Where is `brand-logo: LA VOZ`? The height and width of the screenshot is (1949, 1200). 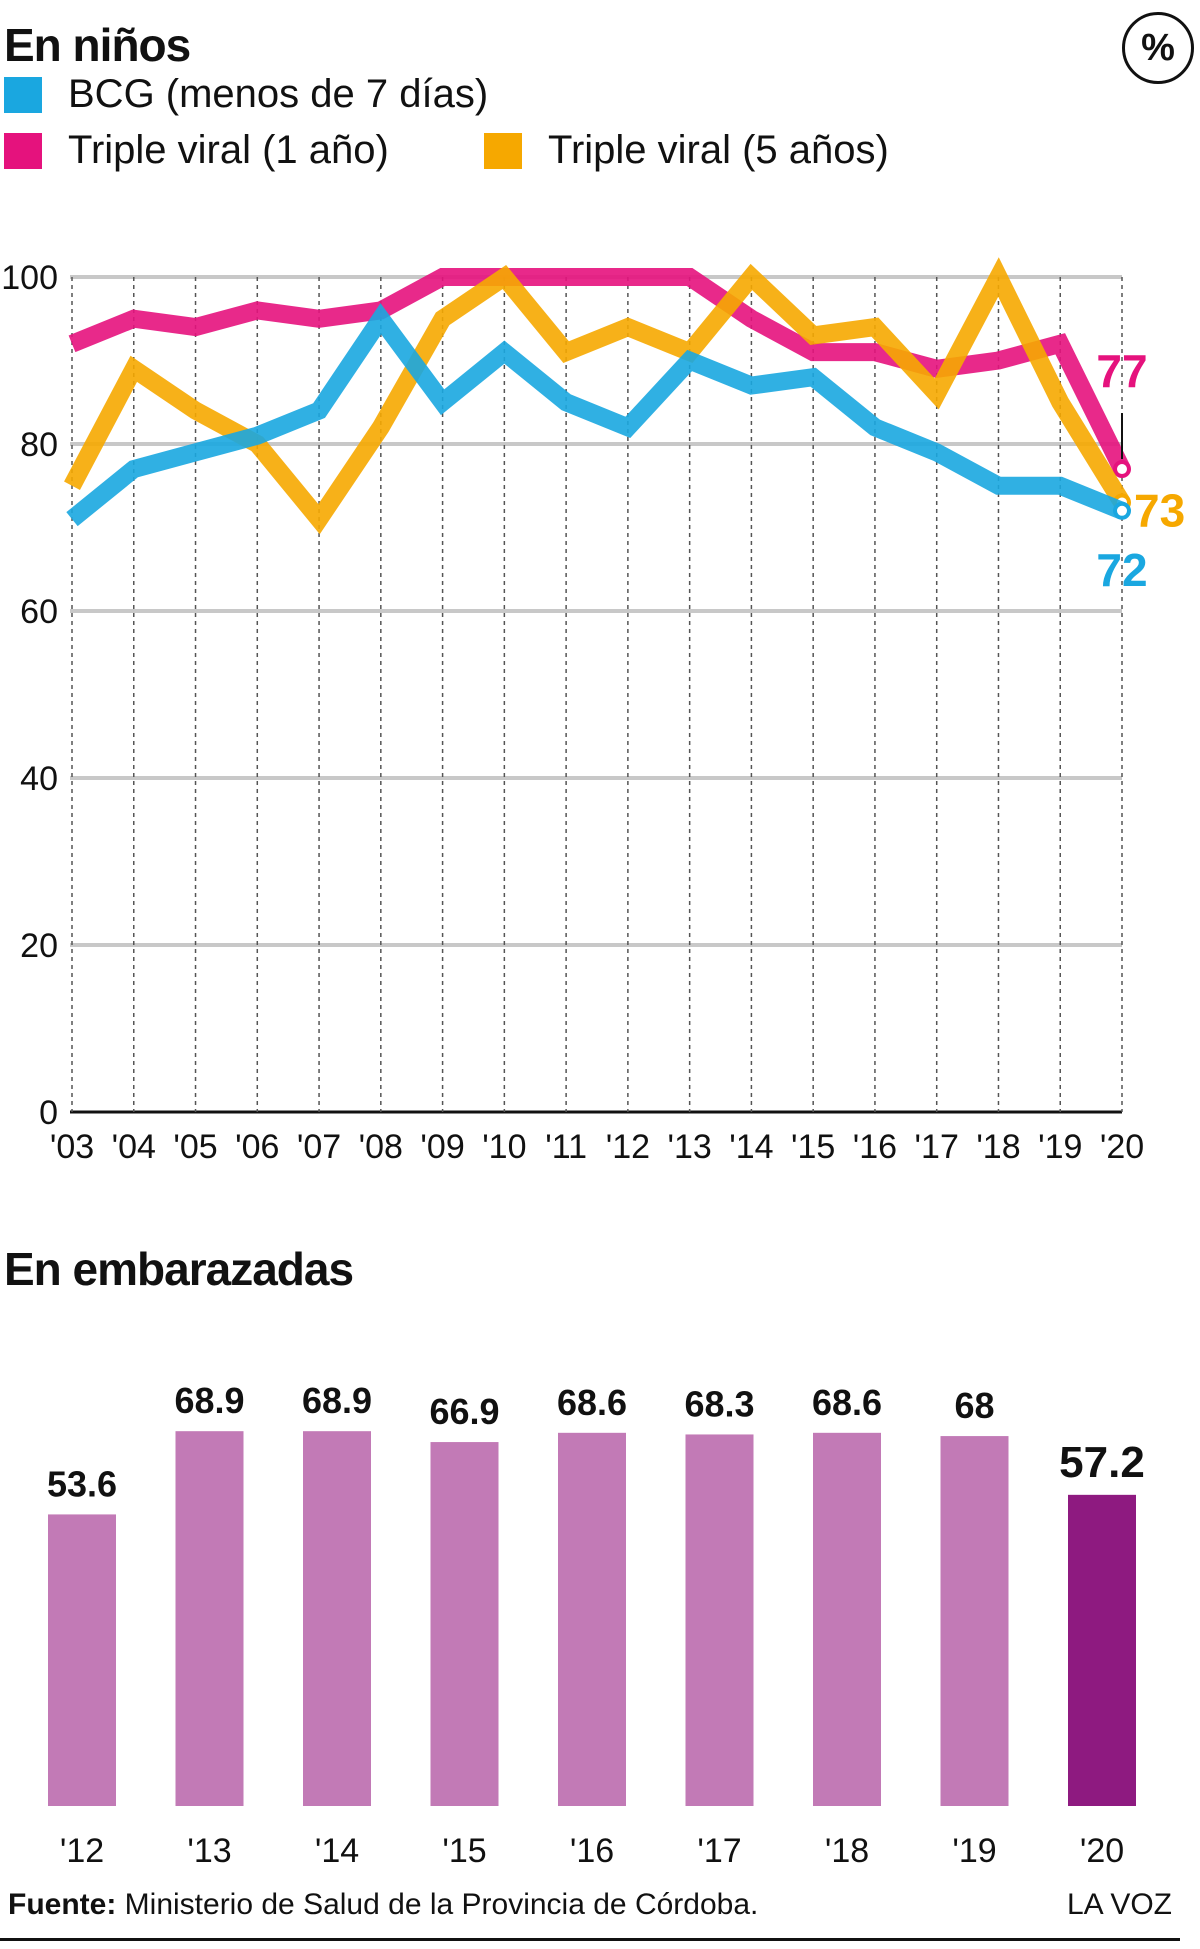
brand-logo: LA VOZ is located at coordinates (1119, 1904).